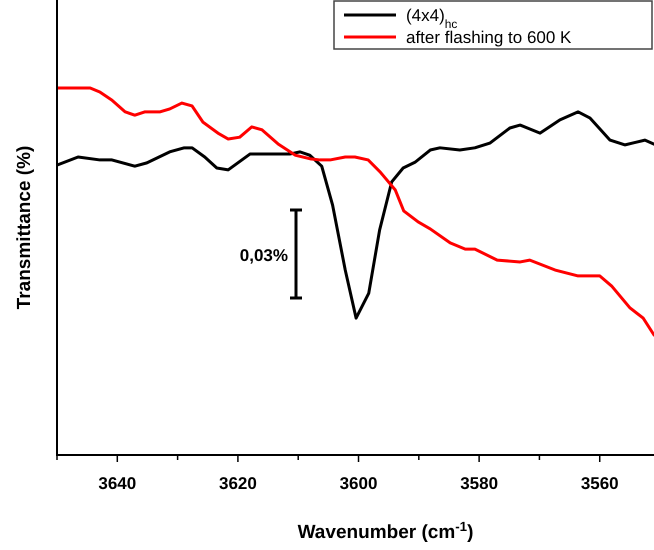  Describe the element at coordinates (24, 228) in the screenshot. I see `y-axis-title: Transmittance (%)` at that location.